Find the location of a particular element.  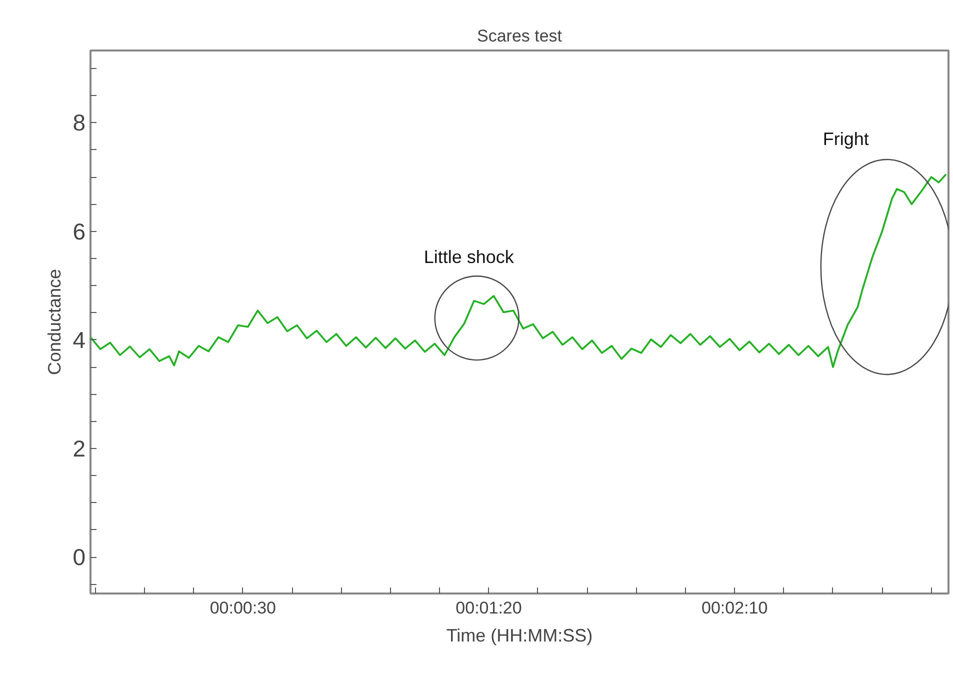

x-tick-label: 00:02:10 is located at coordinates (735, 608).